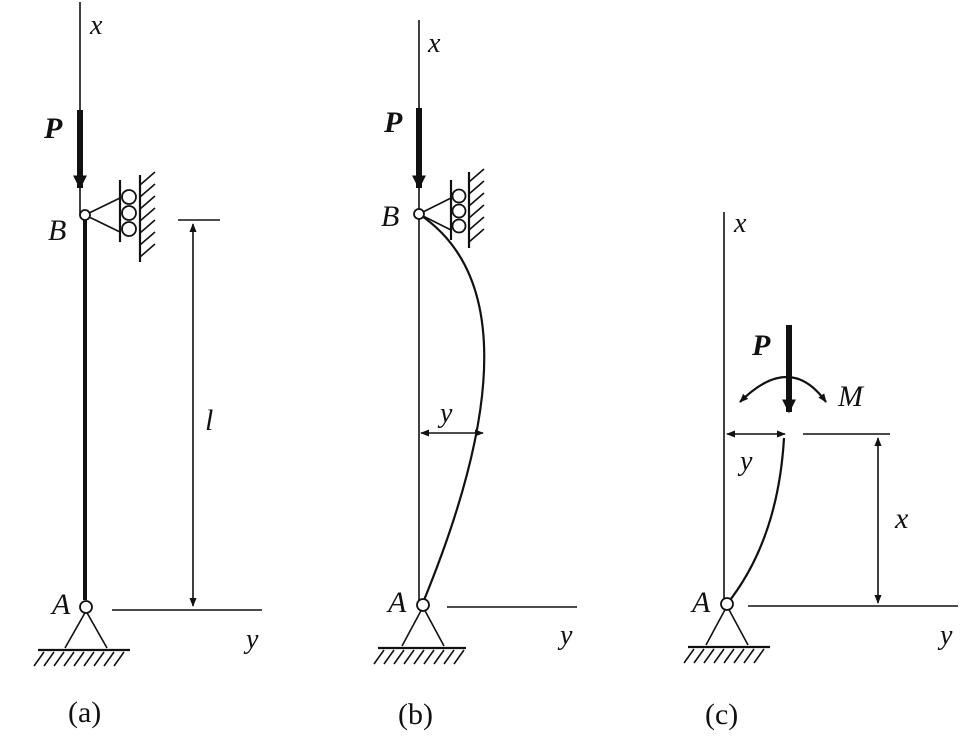  Describe the element at coordinates (84, 712) in the screenshot. I see `caption: (a)` at that location.